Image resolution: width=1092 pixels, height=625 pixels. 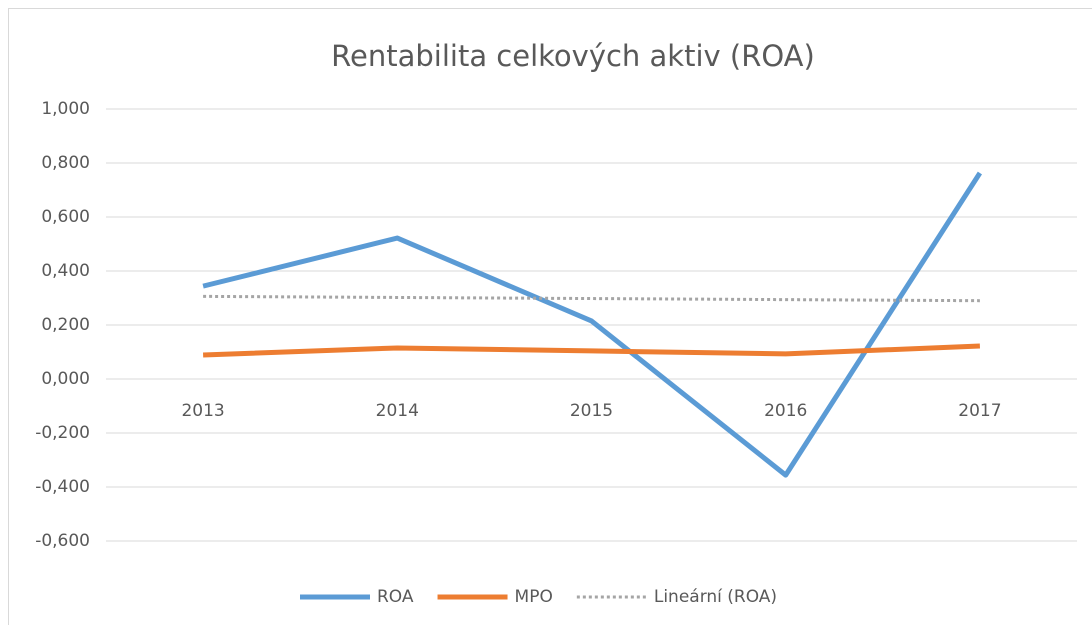 I want to click on y-tick-label: 0,800, so click(x=65, y=163).